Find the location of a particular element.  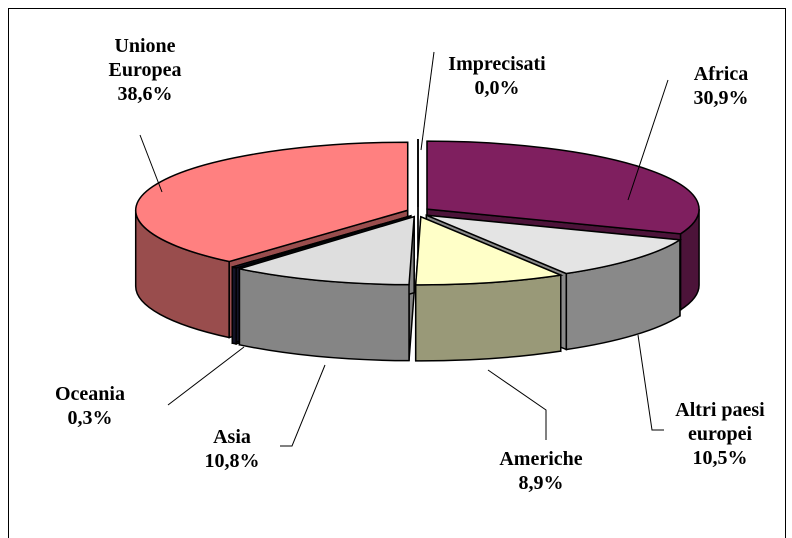

category-label: Americhe is located at coordinates (541, 459).